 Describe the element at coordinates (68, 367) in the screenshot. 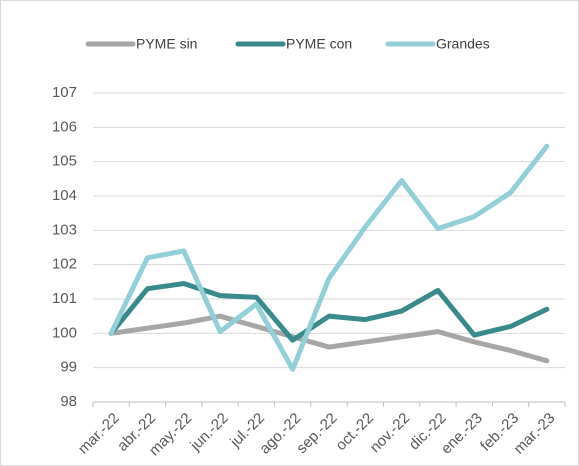

I see `y-tick-label: 99` at that location.